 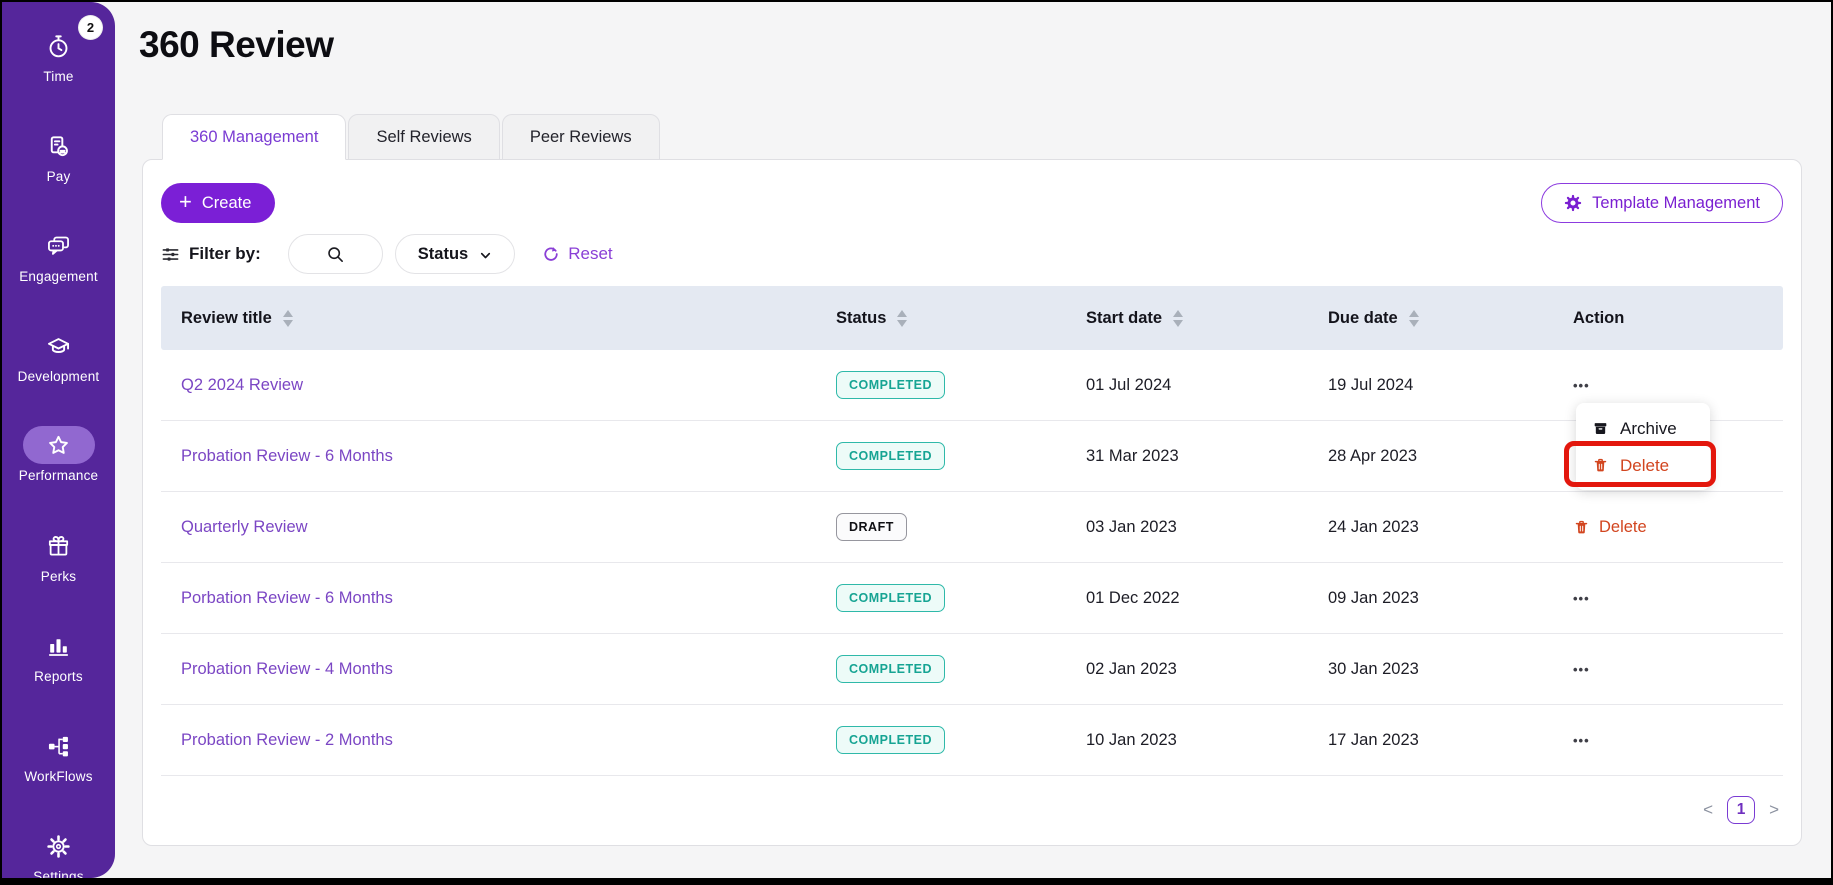 I want to click on active-item-pill, so click(x=58, y=445).